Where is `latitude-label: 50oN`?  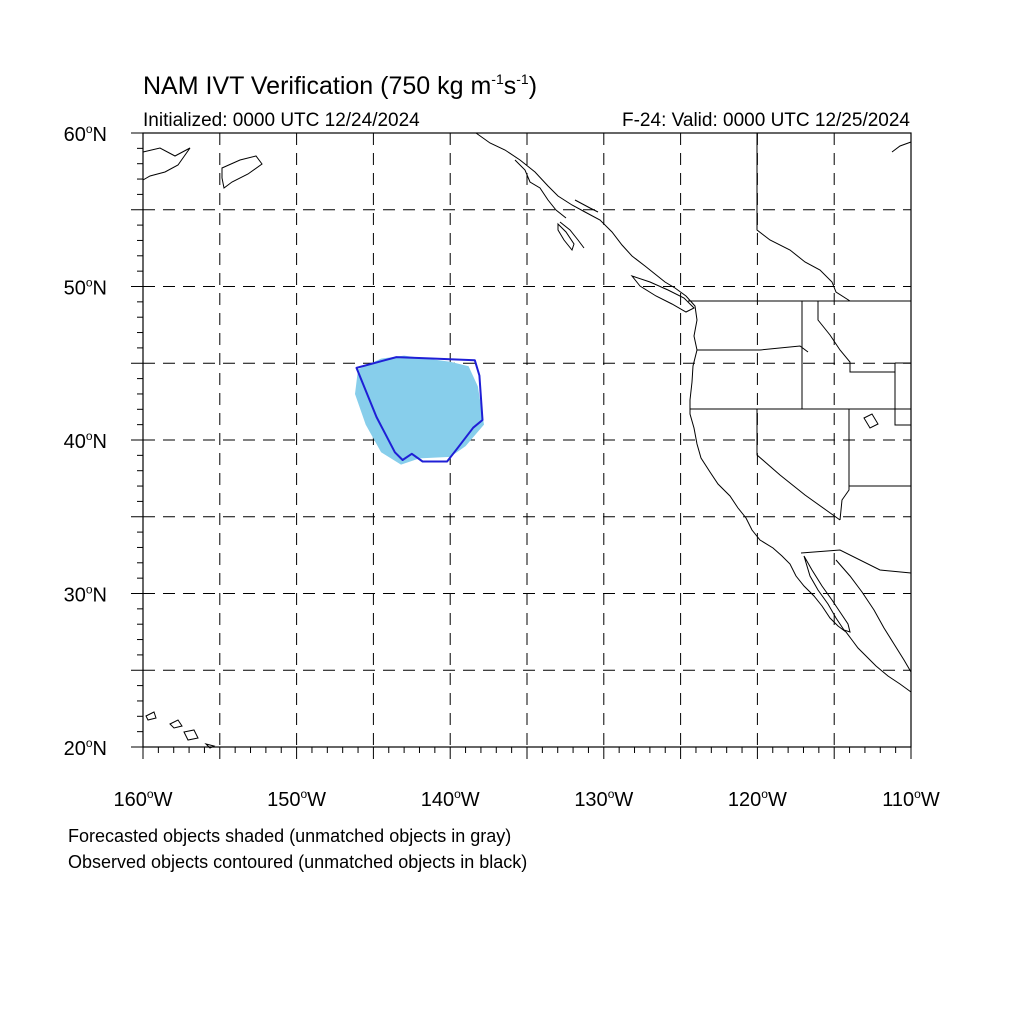 latitude-label: 50oN is located at coordinates (85, 288).